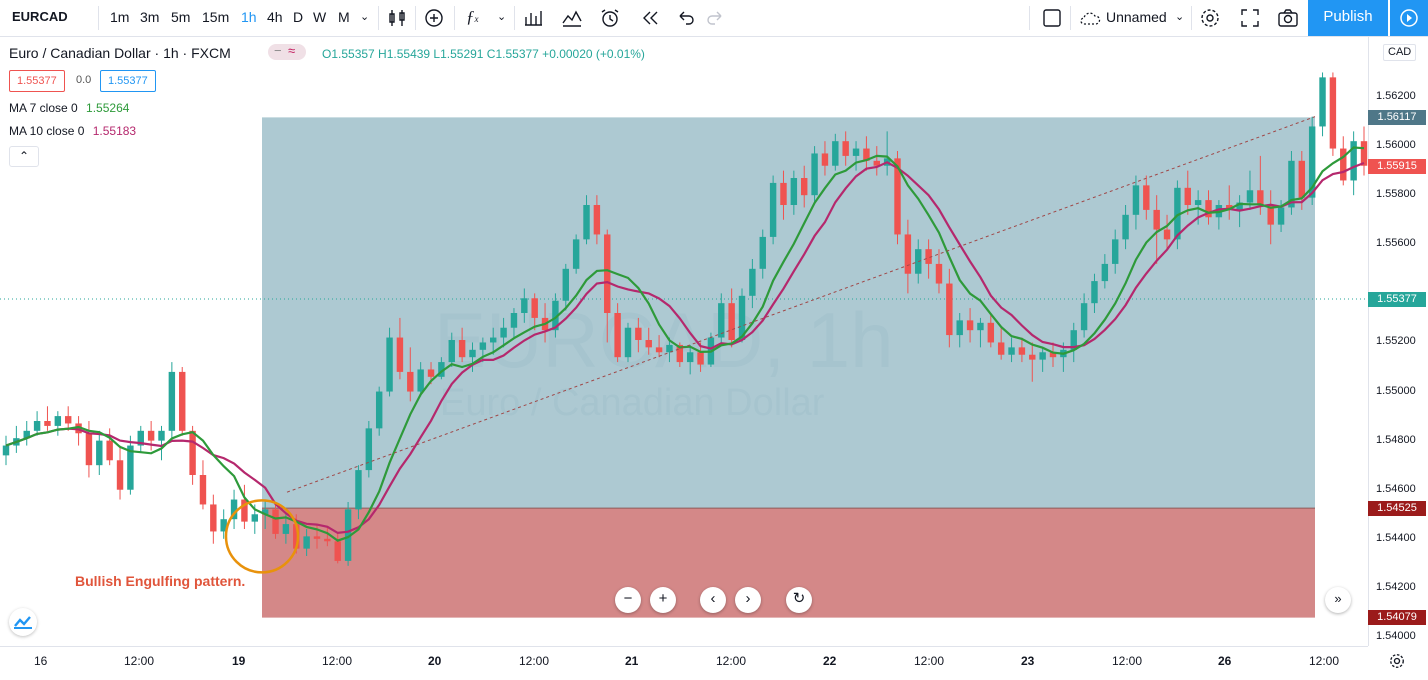  Describe the element at coordinates (23, 622) in the screenshot. I see `tradingview-logo` at that location.